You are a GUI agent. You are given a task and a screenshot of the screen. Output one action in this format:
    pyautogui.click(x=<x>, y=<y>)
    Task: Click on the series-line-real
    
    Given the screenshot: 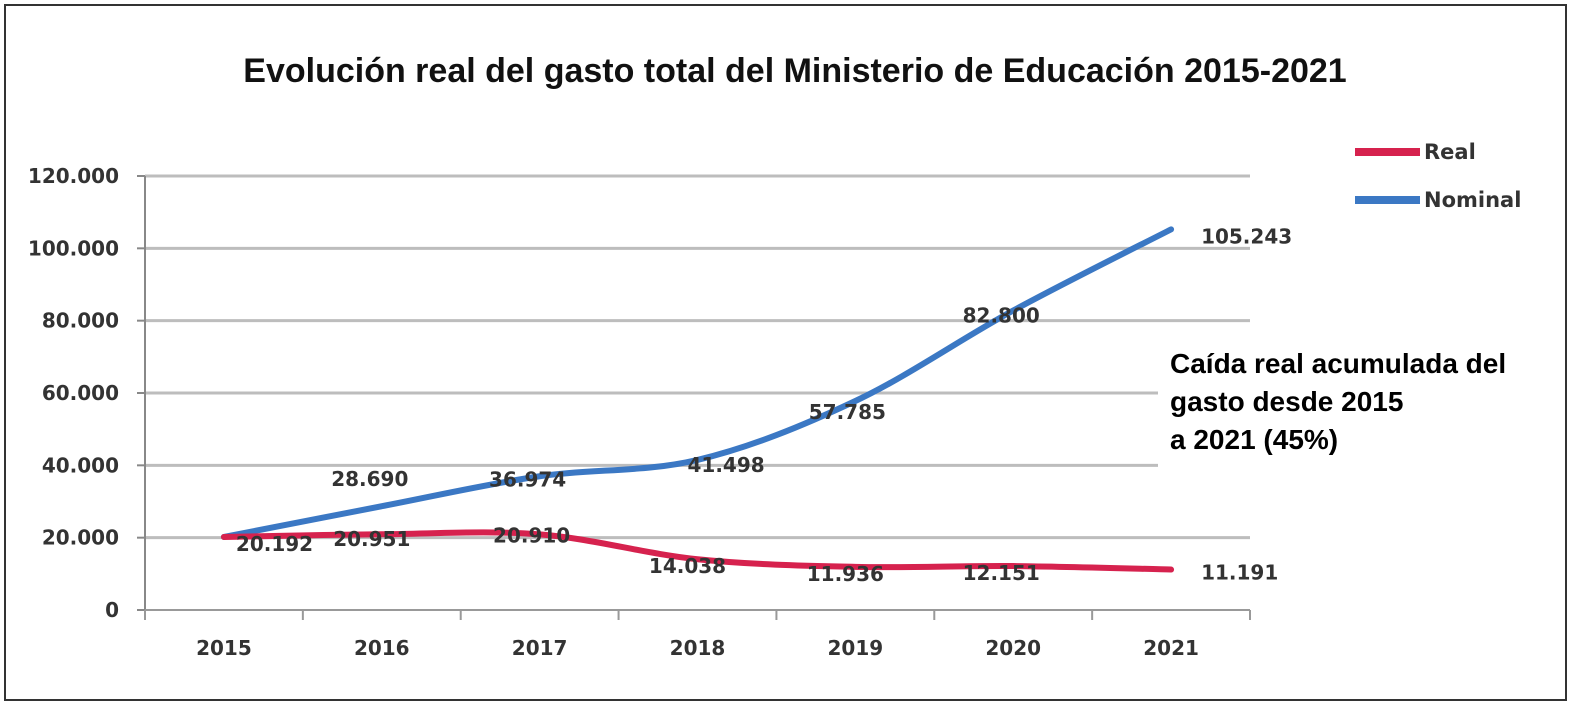 What is the action you would take?
    pyautogui.click(x=697, y=551)
    